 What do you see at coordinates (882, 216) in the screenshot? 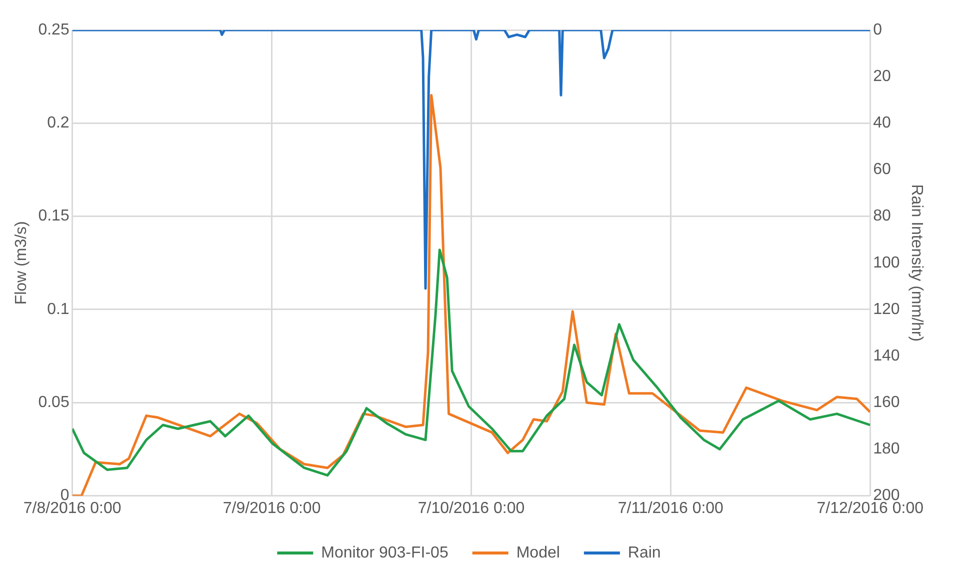
I see `y2-tick-label: 80` at bounding box center [882, 216].